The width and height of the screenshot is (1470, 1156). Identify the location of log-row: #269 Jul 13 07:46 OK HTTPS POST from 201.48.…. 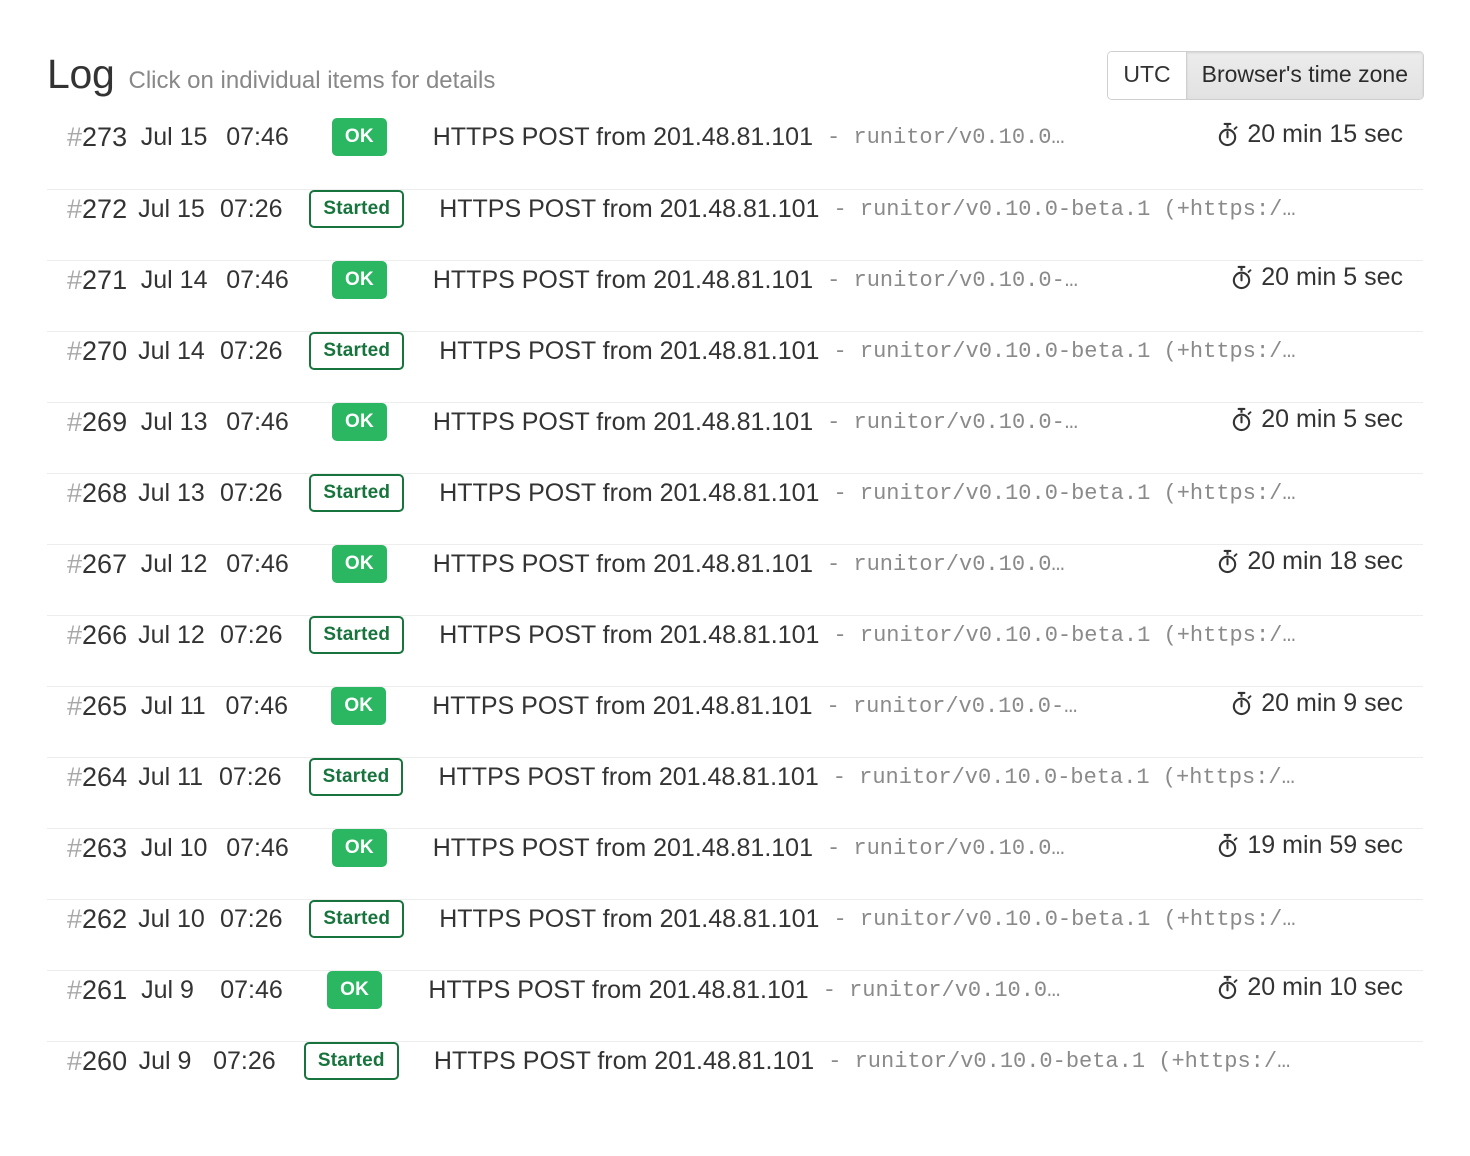
(735, 437).